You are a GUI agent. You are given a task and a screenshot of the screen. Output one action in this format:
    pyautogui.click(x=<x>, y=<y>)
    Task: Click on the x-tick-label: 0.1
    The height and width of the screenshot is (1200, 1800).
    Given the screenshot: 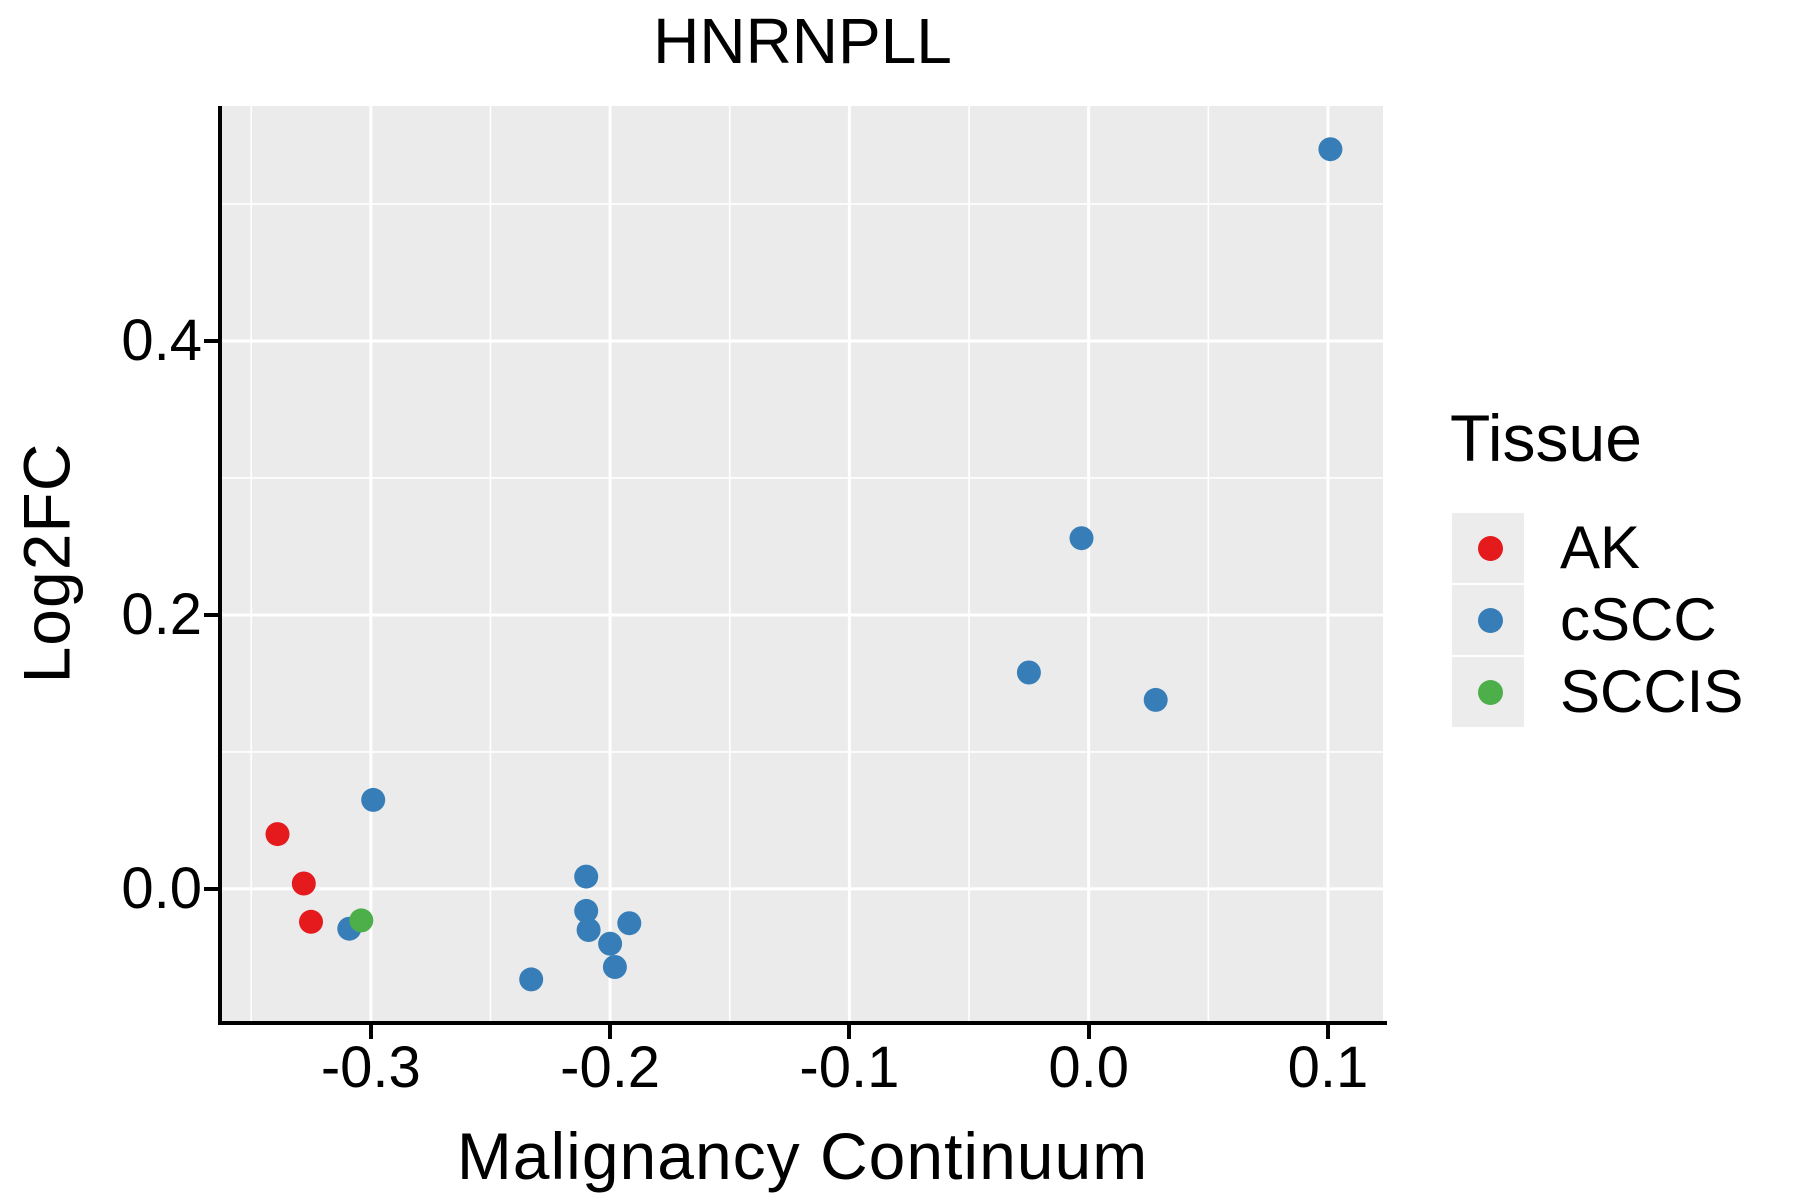 What is the action you would take?
    pyautogui.click(x=1328, y=1067)
    